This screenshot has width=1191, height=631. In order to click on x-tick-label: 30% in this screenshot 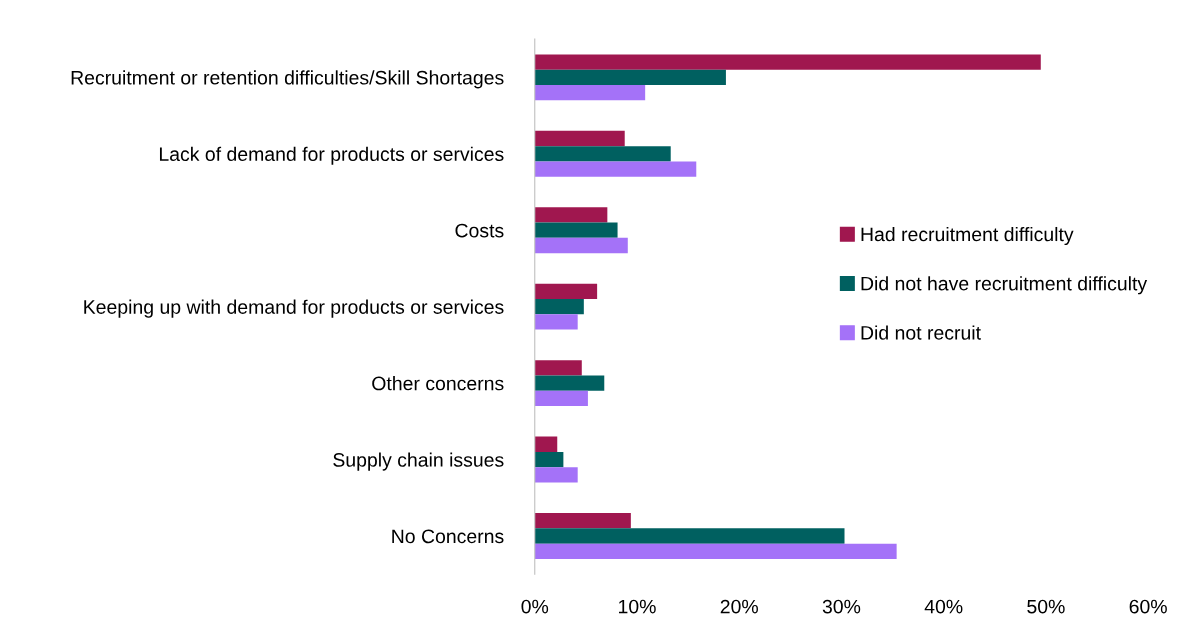, I will do `click(841, 606)`.